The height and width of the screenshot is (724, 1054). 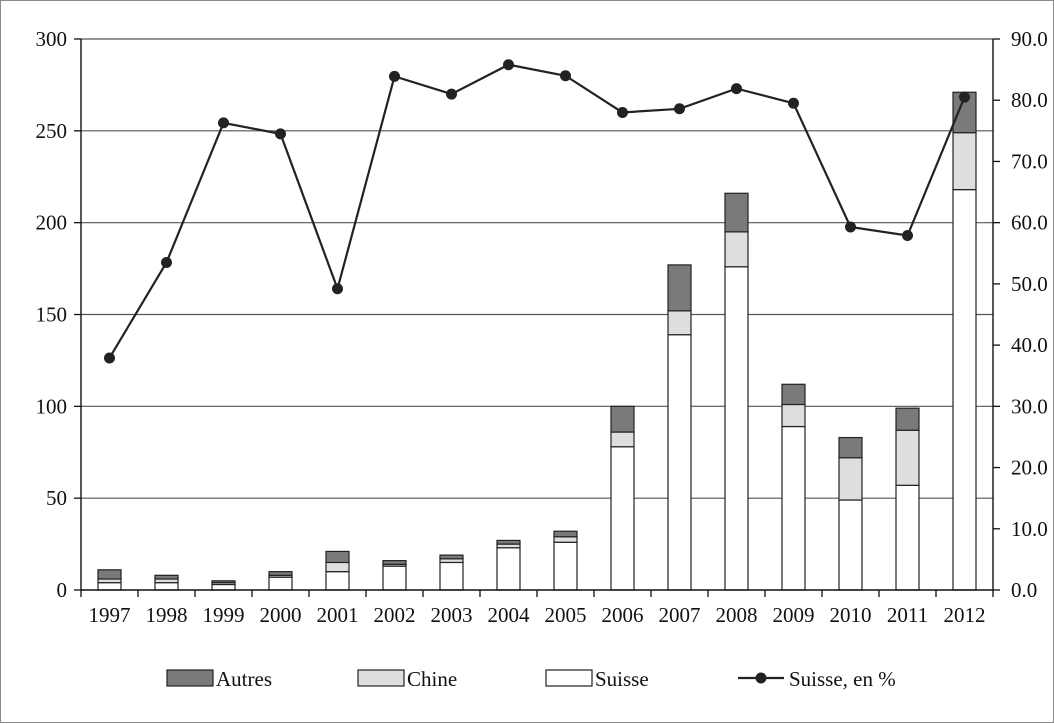 I want to click on bar-suisse-2004, so click(x=508, y=569).